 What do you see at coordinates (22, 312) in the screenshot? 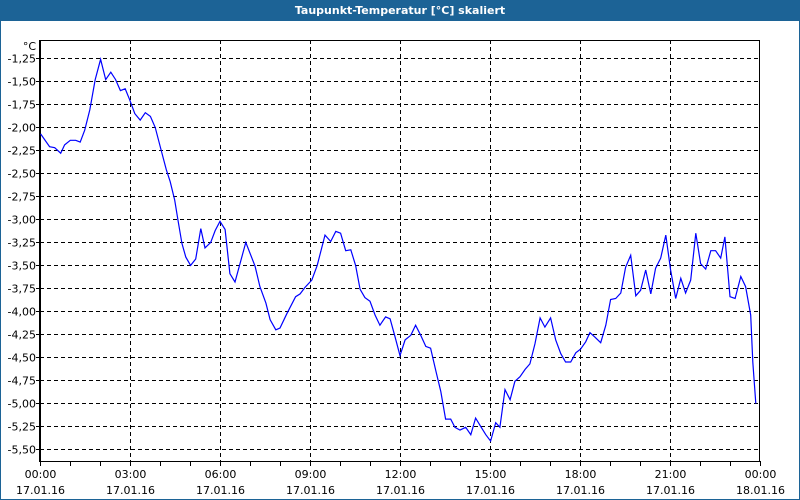
I see `y-tick-label: -4,00` at bounding box center [22, 312].